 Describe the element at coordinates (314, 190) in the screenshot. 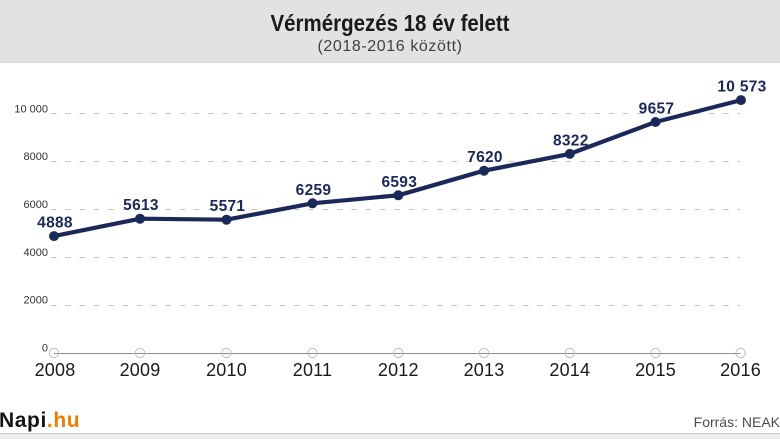

I see `svg-text: 6259` at that location.